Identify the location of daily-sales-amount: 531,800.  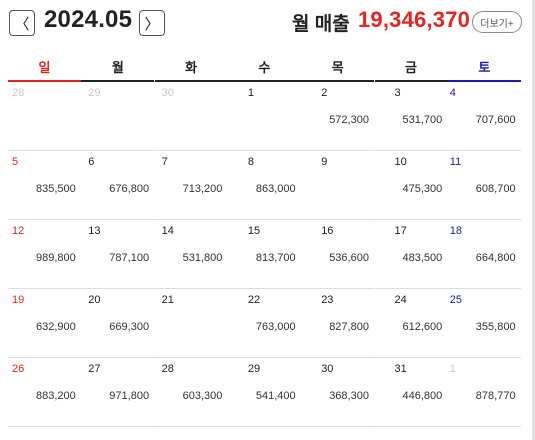
(202, 258).